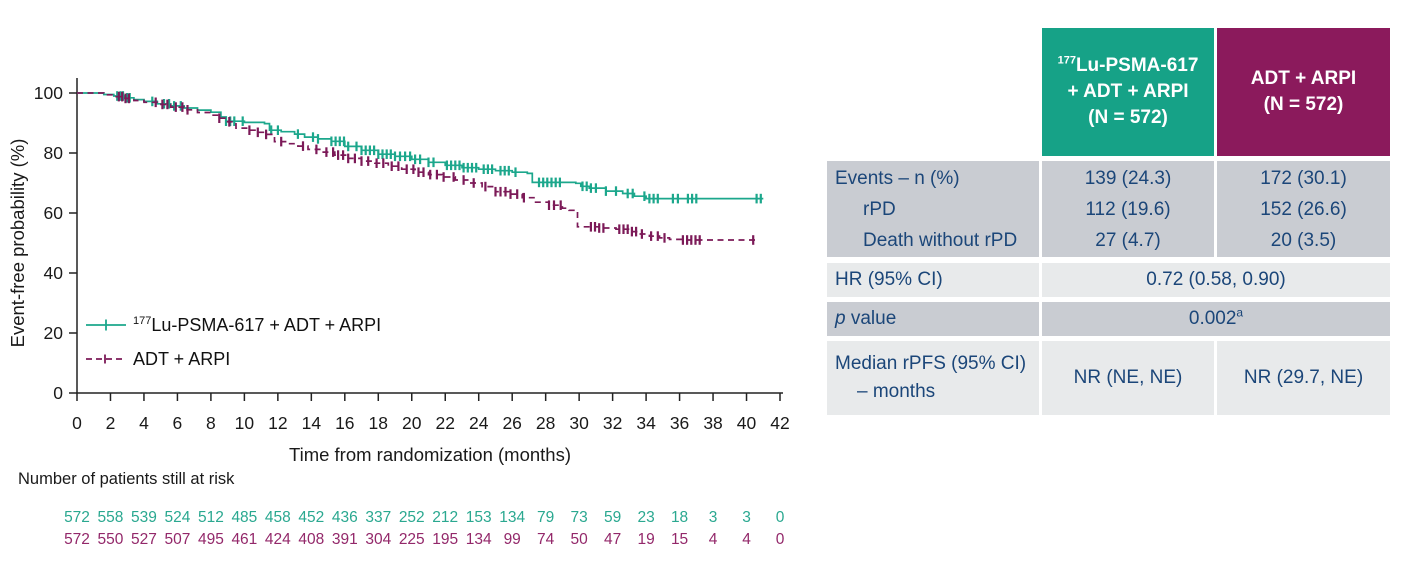 The height and width of the screenshot is (564, 1404). Describe the element at coordinates (679, 539) in the screenshot. I see `svg-text: 15` at that location.